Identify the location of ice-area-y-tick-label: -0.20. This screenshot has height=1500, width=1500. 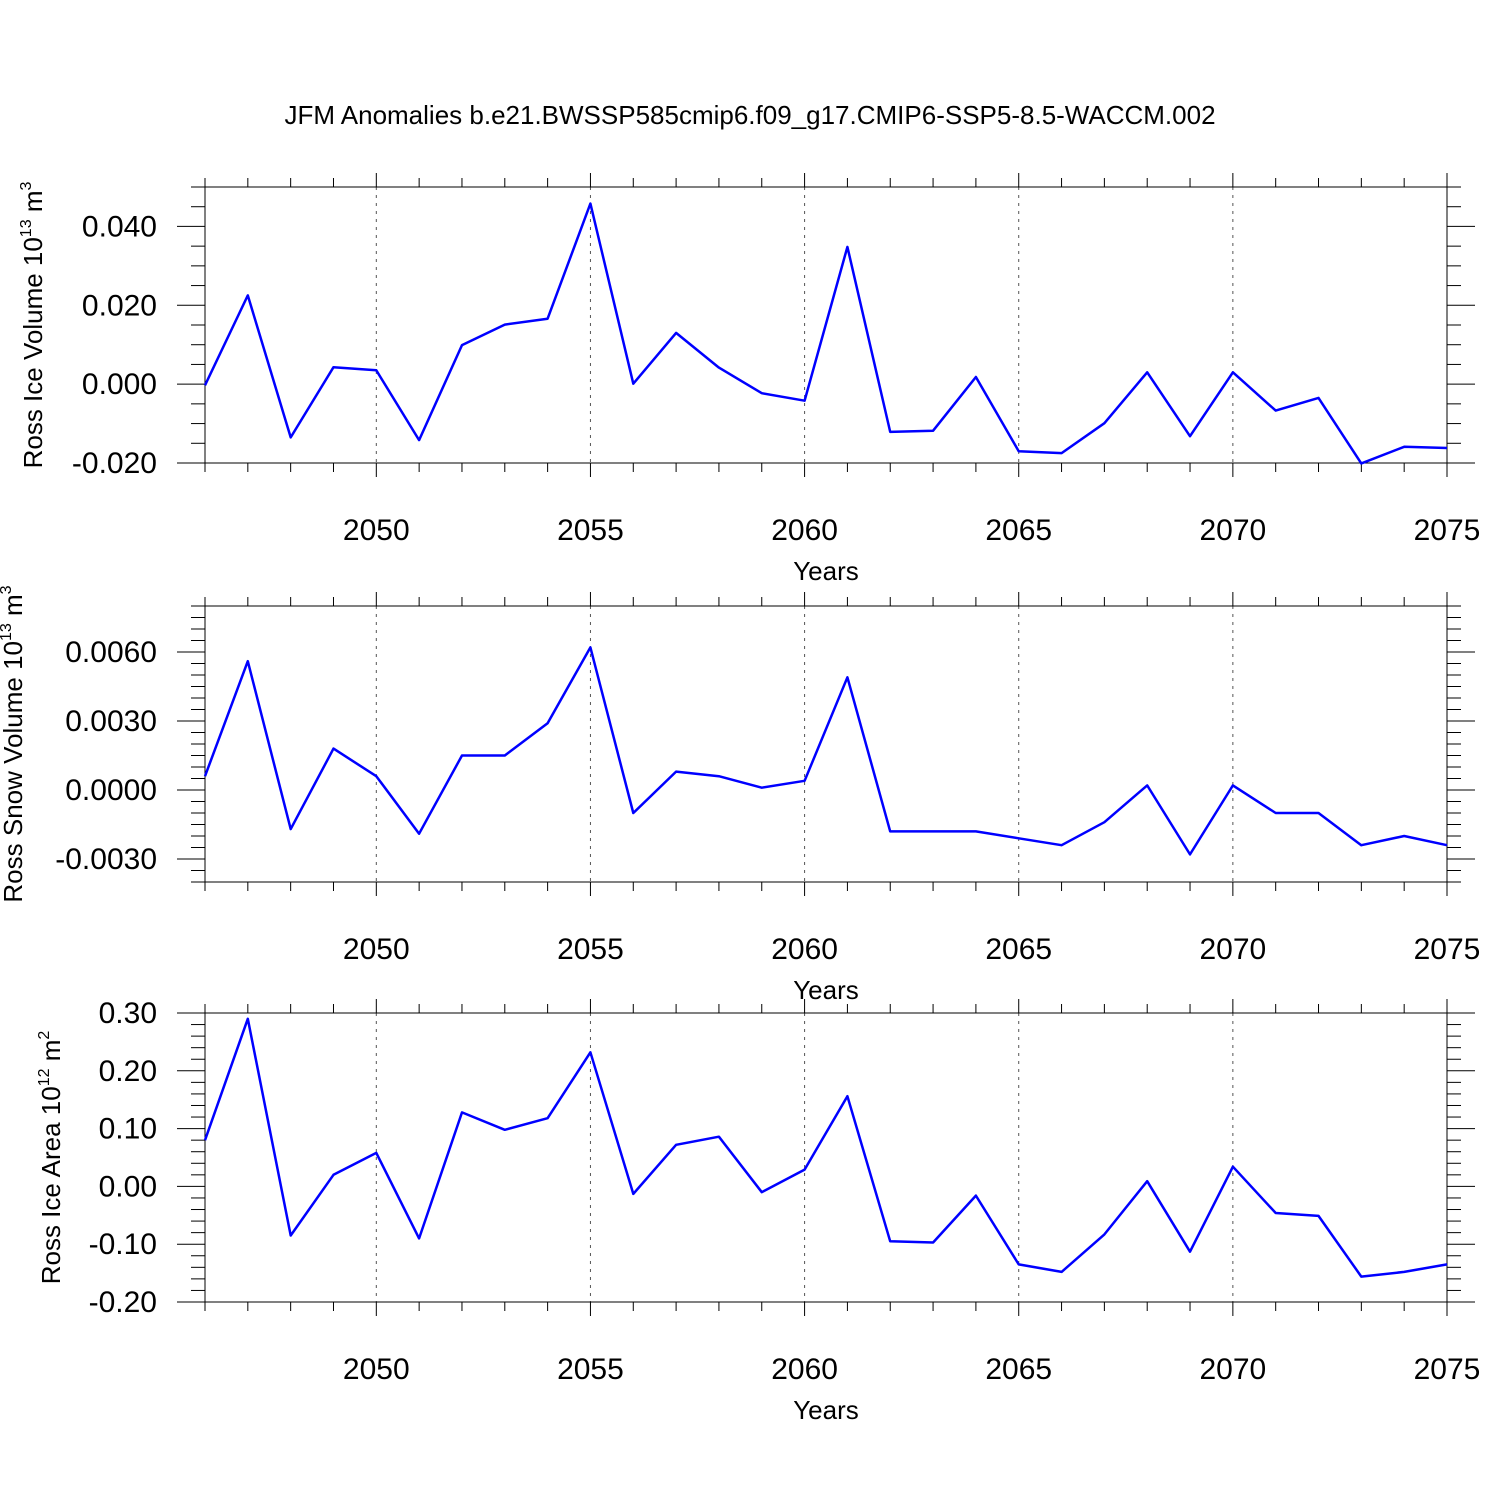
(123, 1302).